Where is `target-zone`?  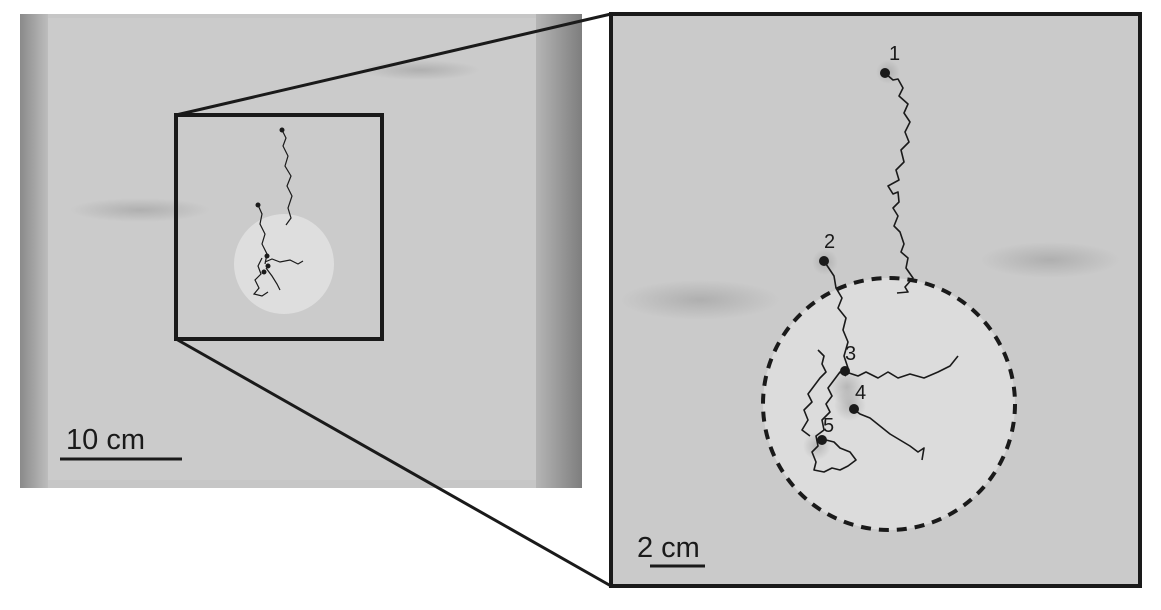
target-zone is located at coordinates (889, 404).